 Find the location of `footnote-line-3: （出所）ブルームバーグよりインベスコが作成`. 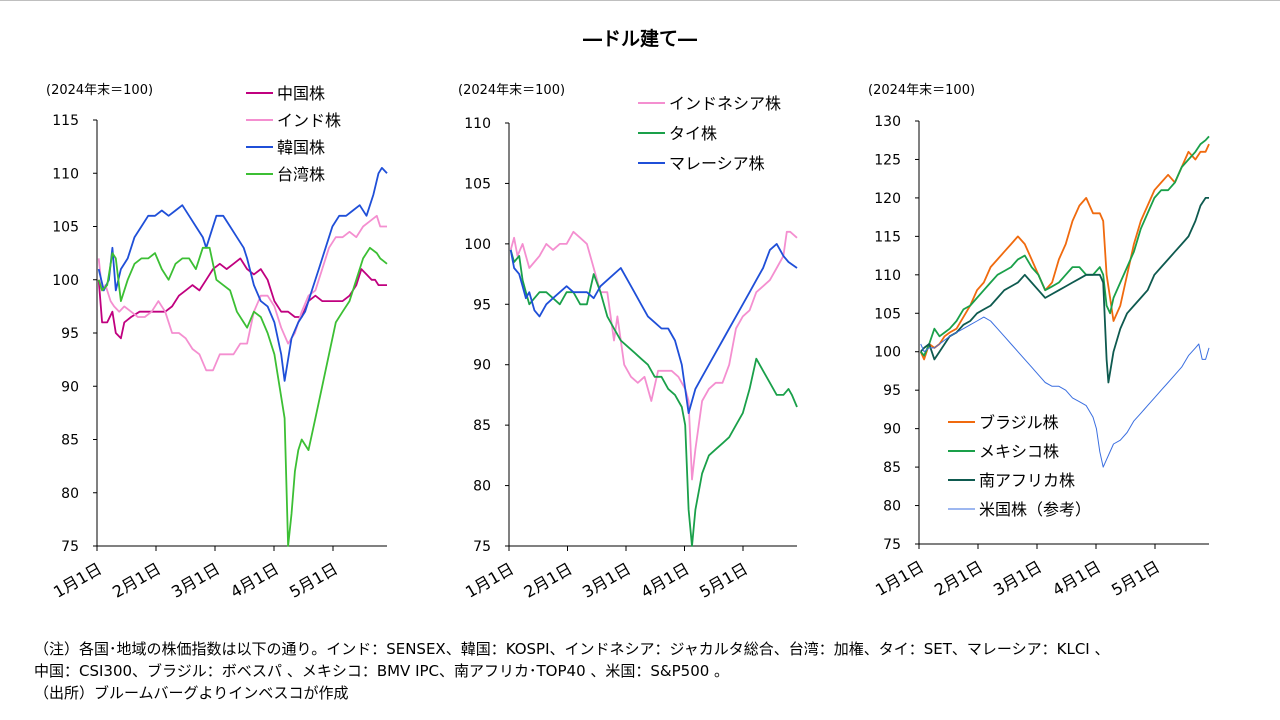

footnote-line-3: （出所）ブルームバーグよりインベスコが作成 is located at coordinates (191, 693).